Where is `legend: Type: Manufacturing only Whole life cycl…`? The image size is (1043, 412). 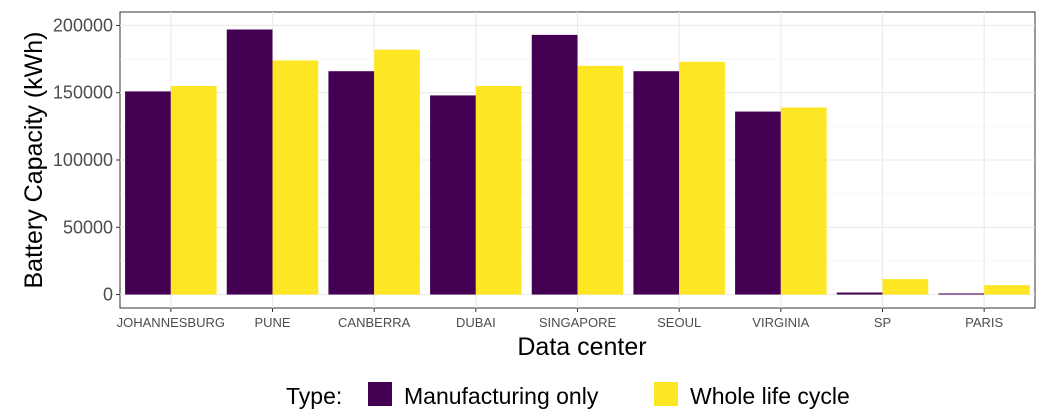 legend: Type: Manufacturing only Whole life cycl… is located at coordinates (568, 395).